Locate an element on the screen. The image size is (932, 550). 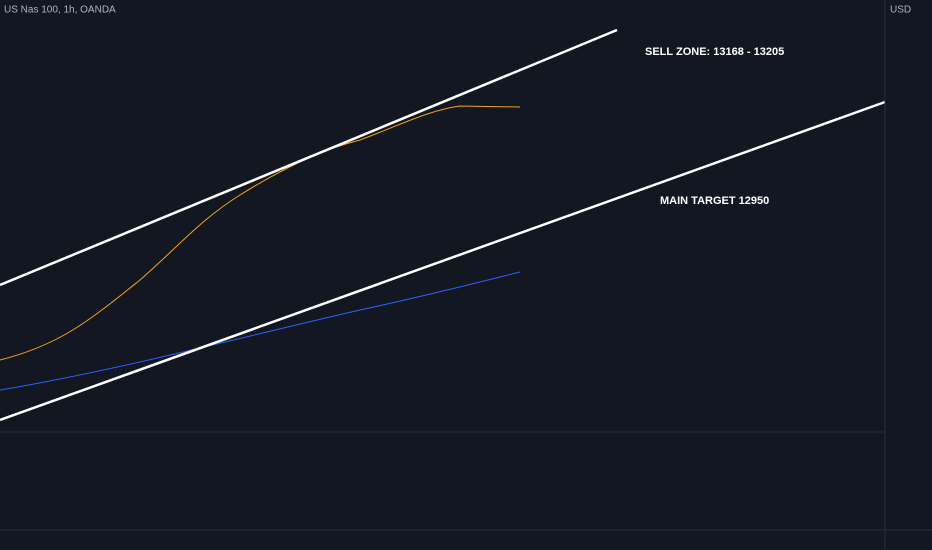
target-label: MAIN TARGET 12950 is located at coordinates (714, 201).